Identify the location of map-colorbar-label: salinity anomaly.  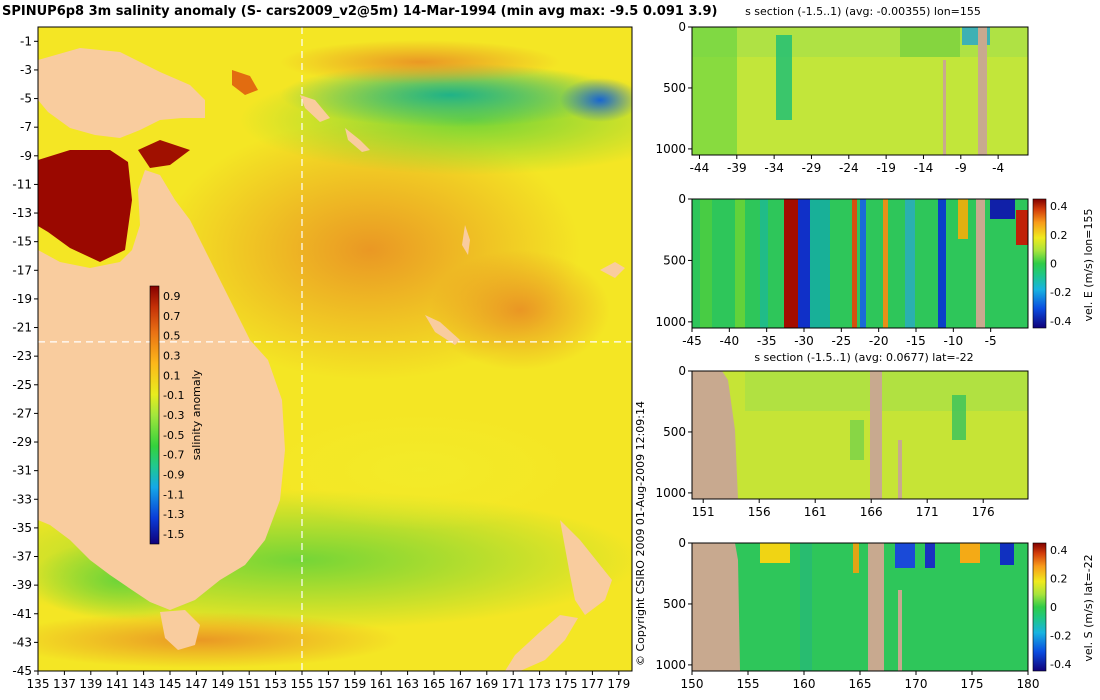
(196, 414).